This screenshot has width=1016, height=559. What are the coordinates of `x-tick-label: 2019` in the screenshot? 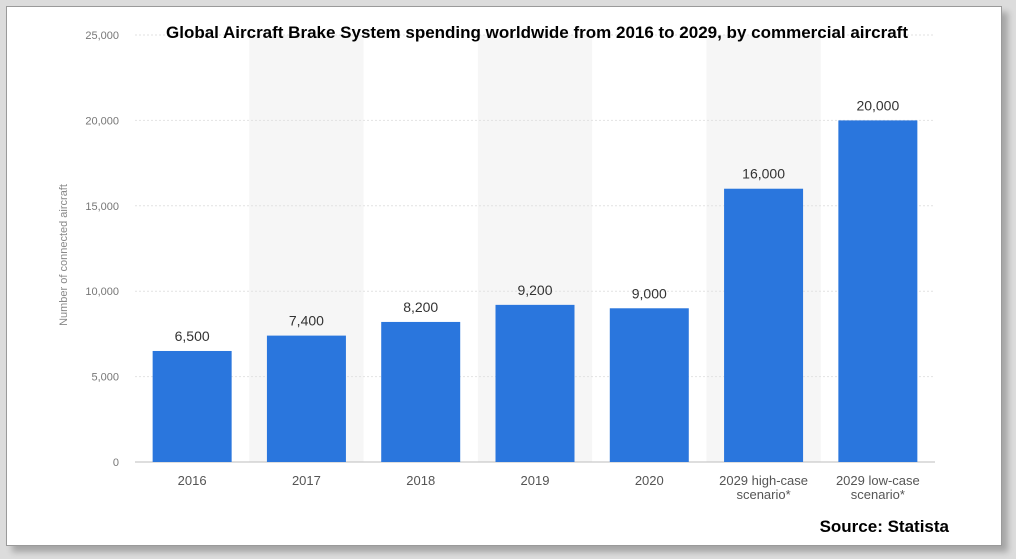 It's located at (535, 480).